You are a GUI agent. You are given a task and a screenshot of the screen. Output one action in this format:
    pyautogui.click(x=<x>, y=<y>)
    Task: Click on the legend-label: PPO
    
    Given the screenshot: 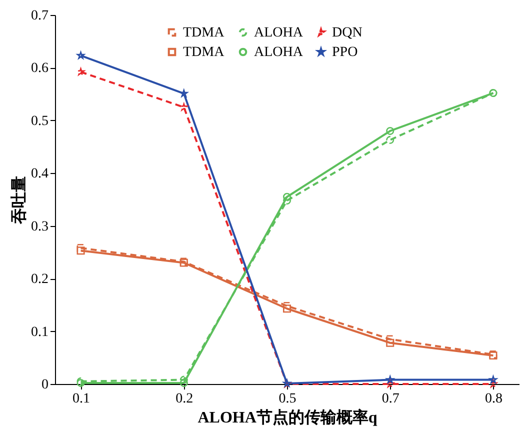 What is the action you would take?
    pyautogui.click(x=345, y=52)
    